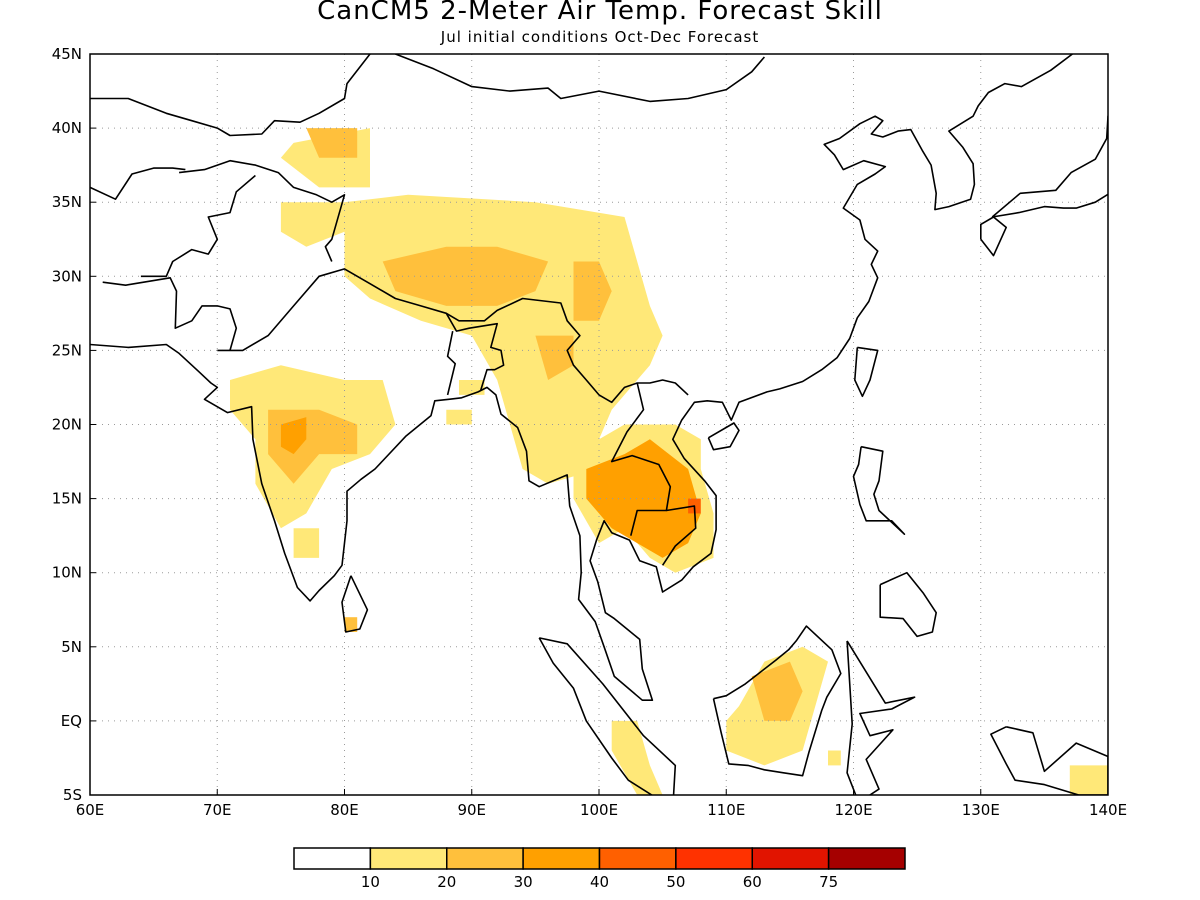 The width and height of the screenshot is (1200, 900). Describe the element at coordinates (599, 810) in the screenshot. I see `lon-tick-label: 100E` at that location.